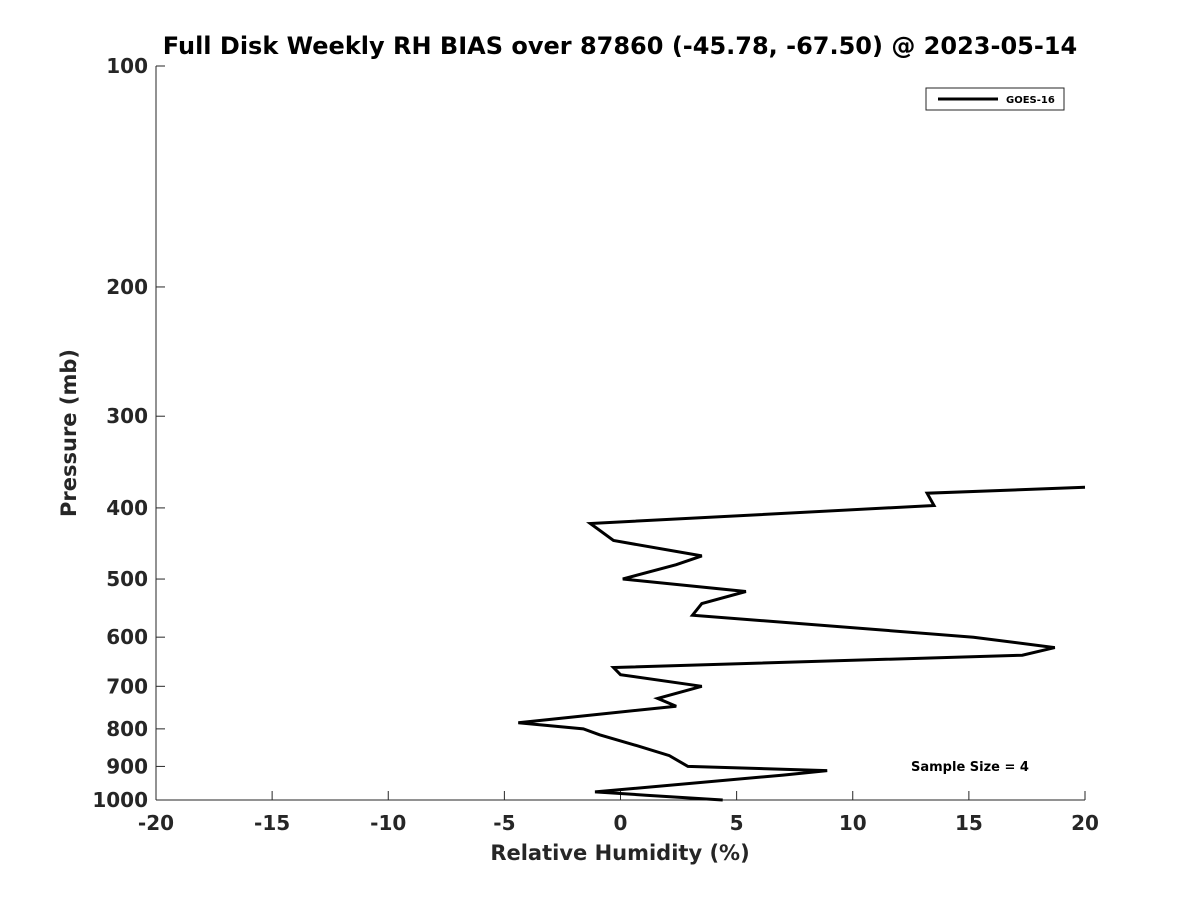 The width and height of the screenshot is (1200, 900). What do you see at coordinates (127, 508) in the screenshot?
I see `y-tick-label: 400` at bounding box center [127, 508].